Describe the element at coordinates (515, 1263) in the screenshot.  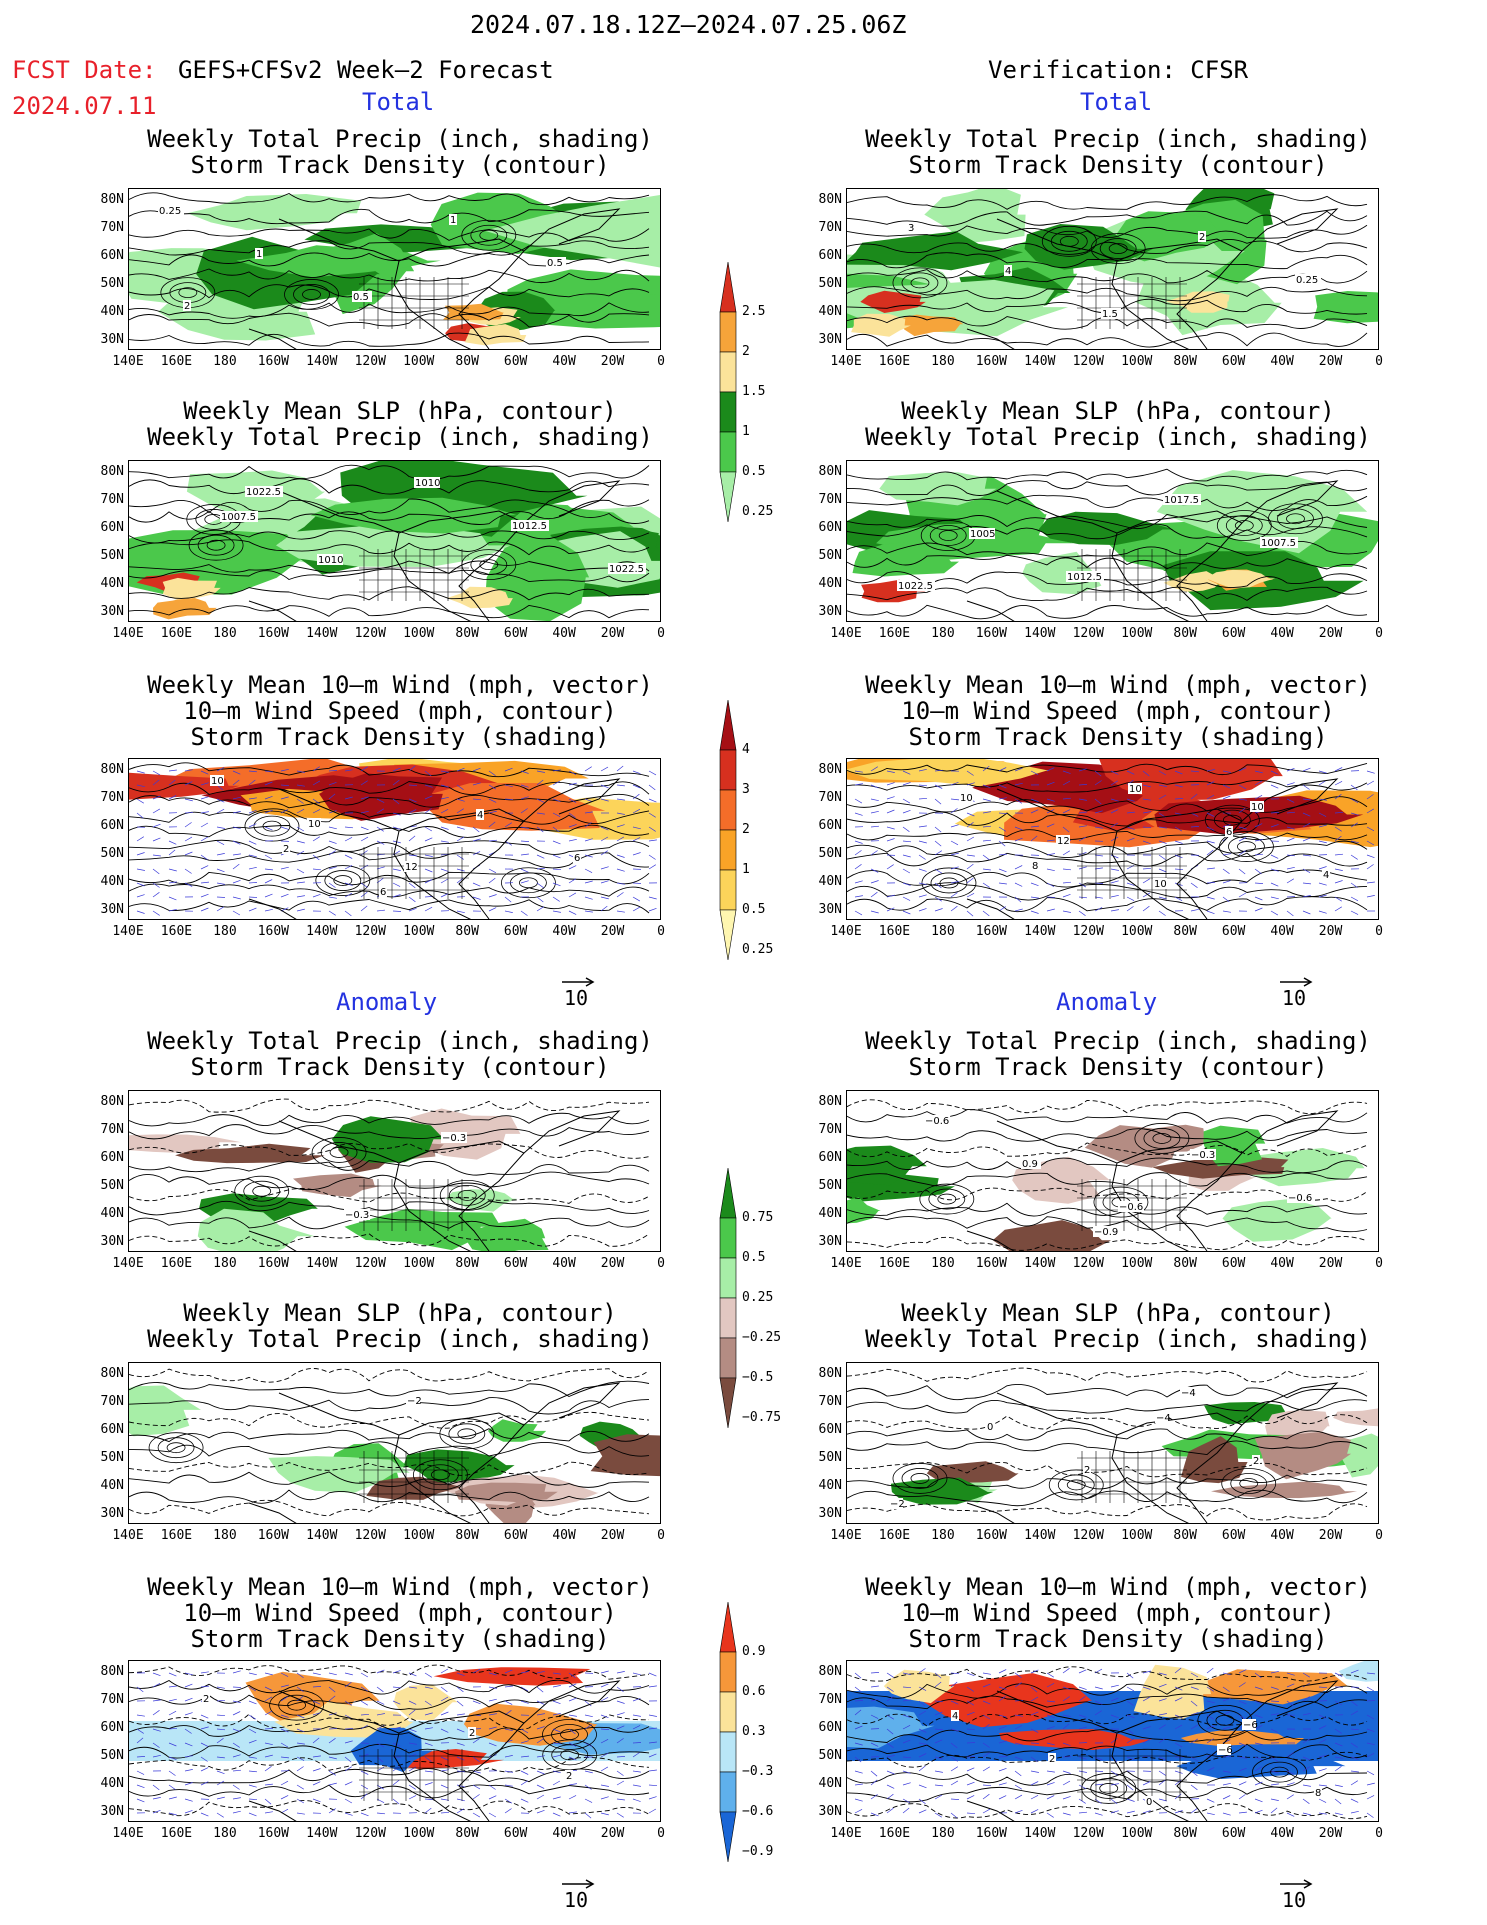
I see `x-tick-label: 60W` at that location.